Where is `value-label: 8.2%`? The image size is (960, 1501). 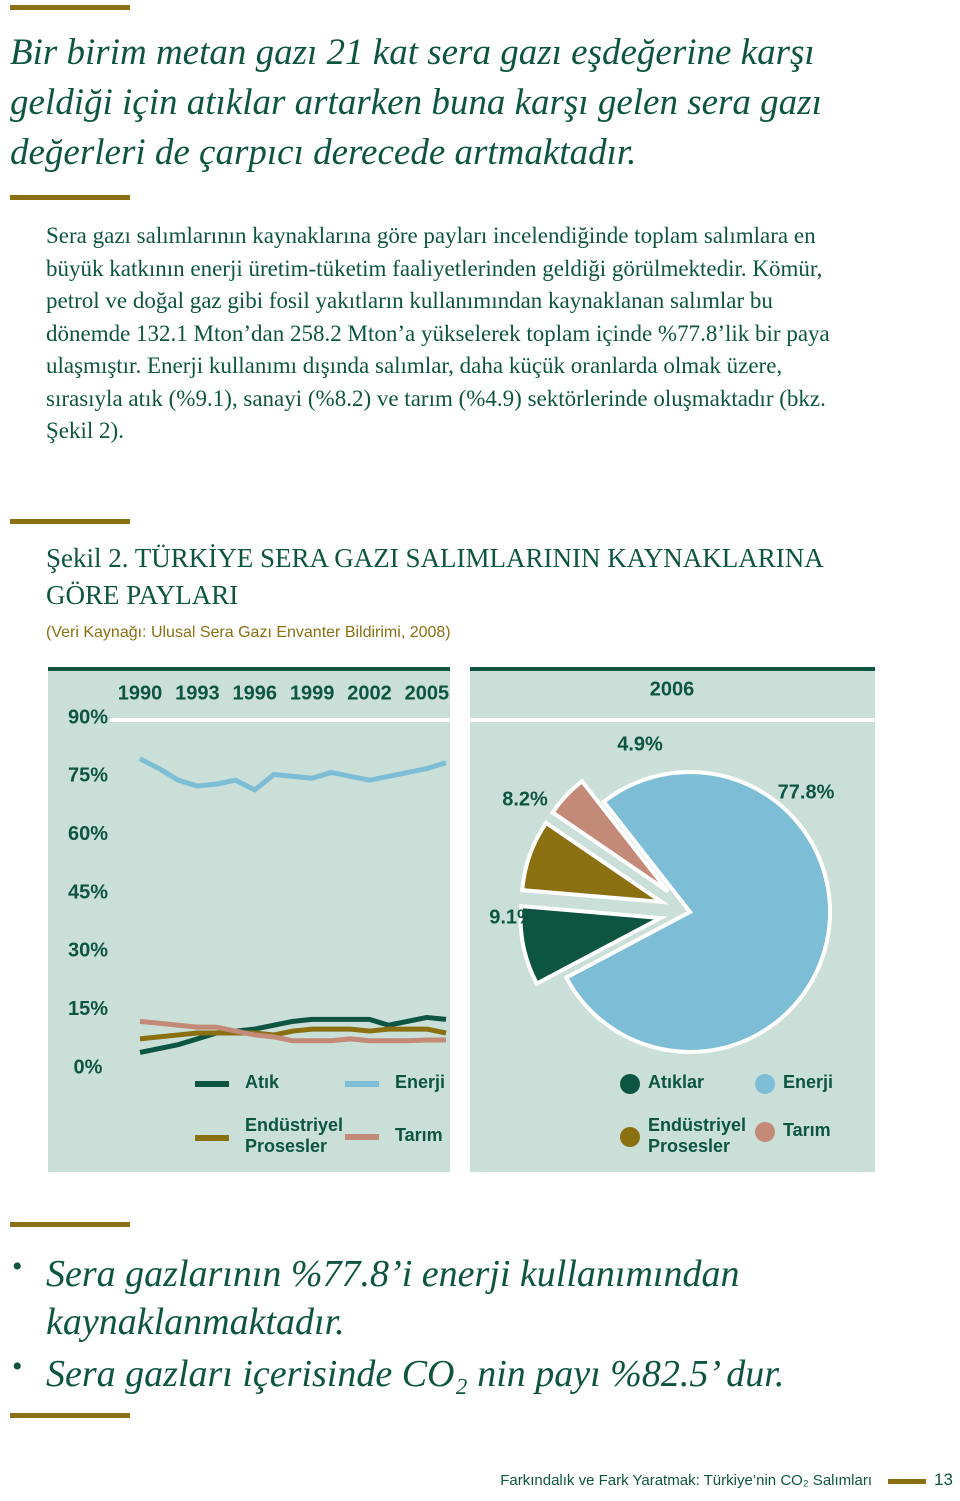
value-label: 8.2% is located at coordinates (525, 799).